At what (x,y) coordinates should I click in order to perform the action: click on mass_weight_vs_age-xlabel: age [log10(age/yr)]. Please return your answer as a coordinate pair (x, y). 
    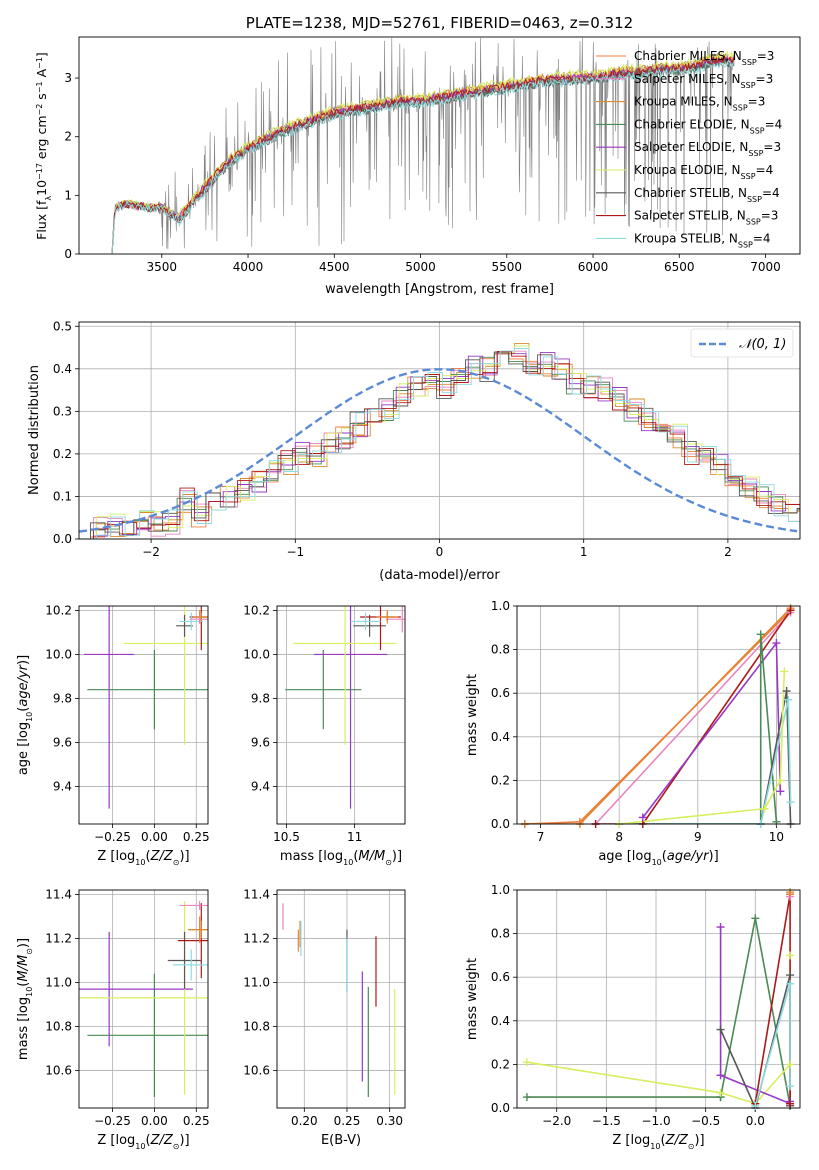
    Looking at the image, I should click on (658, 858).